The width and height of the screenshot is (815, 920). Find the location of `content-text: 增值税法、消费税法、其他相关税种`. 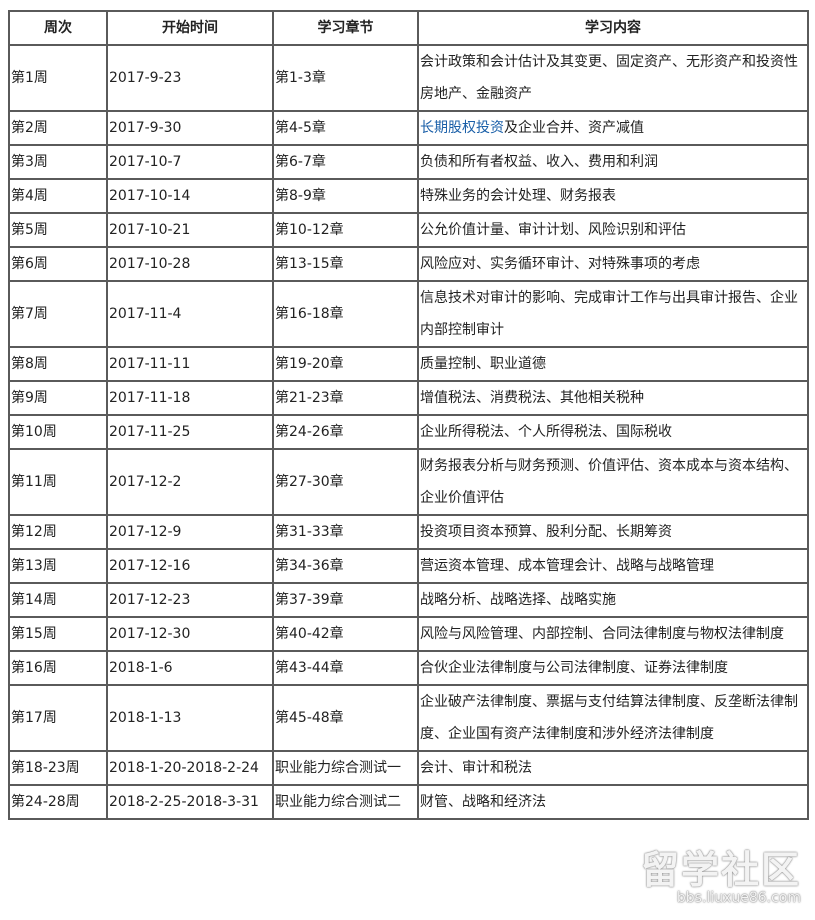

content-text: 增值税法、消费税法、其他相关税种 is located at coordinates (532, 398).